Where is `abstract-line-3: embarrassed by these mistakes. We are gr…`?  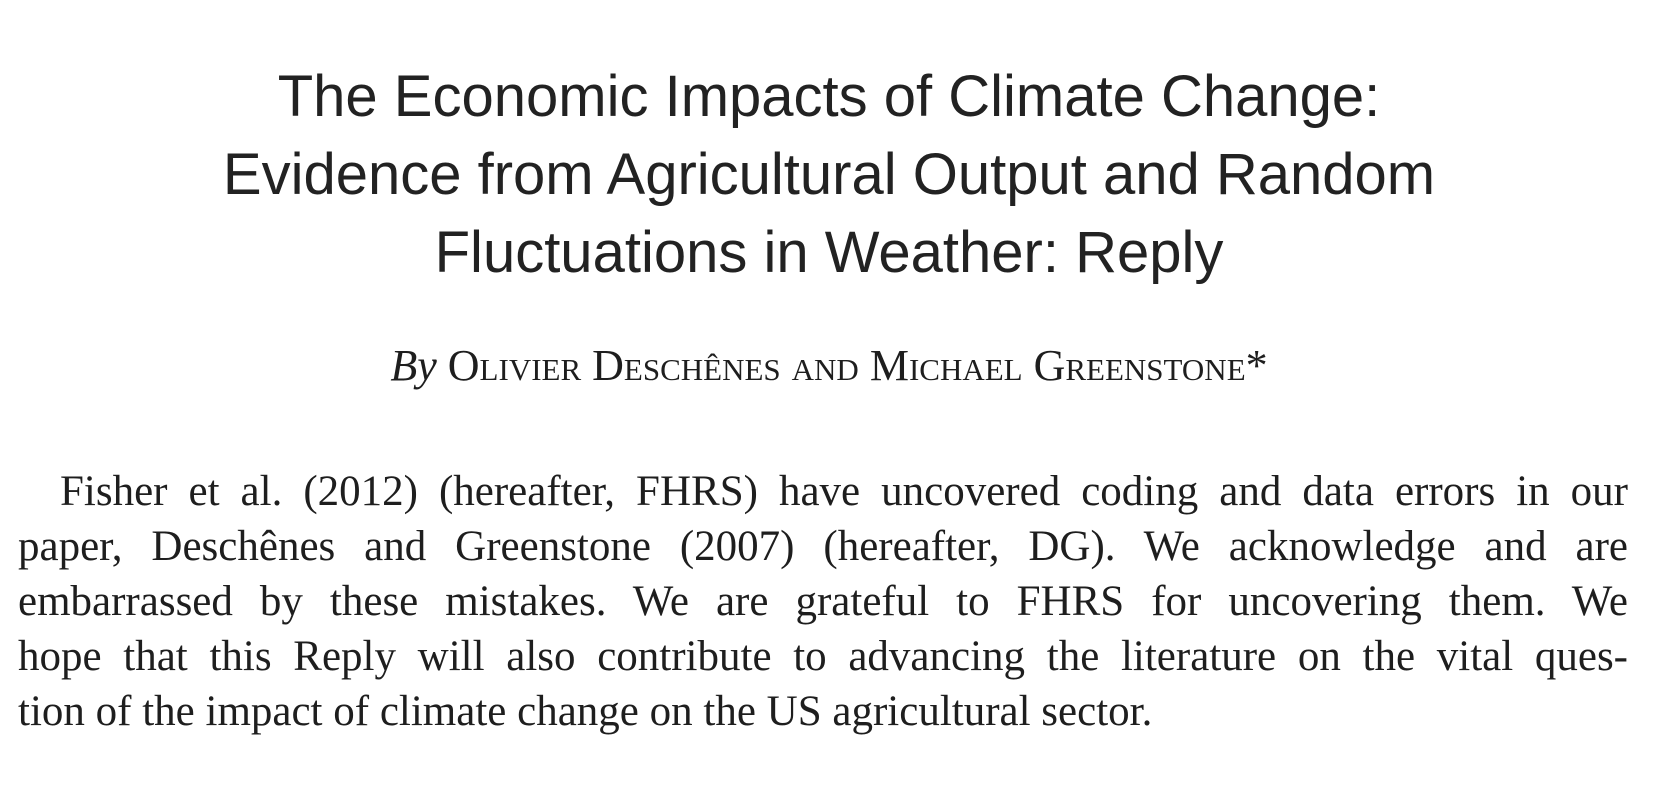 abstract-line-3: embarrassed by these mistakes. We are gr… is located at coordinates (823, 601).